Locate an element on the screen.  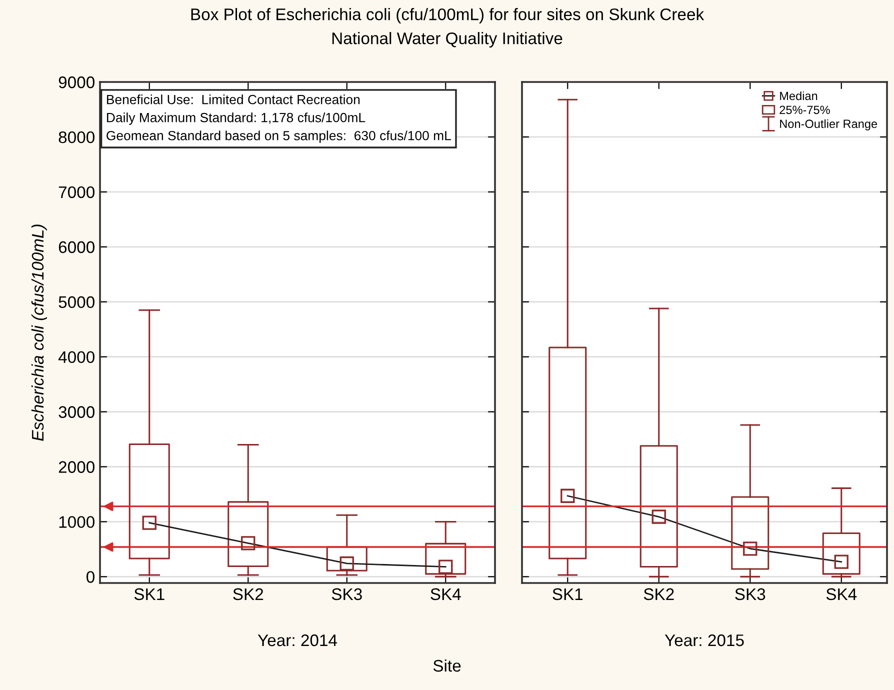
chart-title: Box Plot of Escherichia coli (cfu/100mL) for four sites on Skunk Creek is located at coordinates (447, 16).